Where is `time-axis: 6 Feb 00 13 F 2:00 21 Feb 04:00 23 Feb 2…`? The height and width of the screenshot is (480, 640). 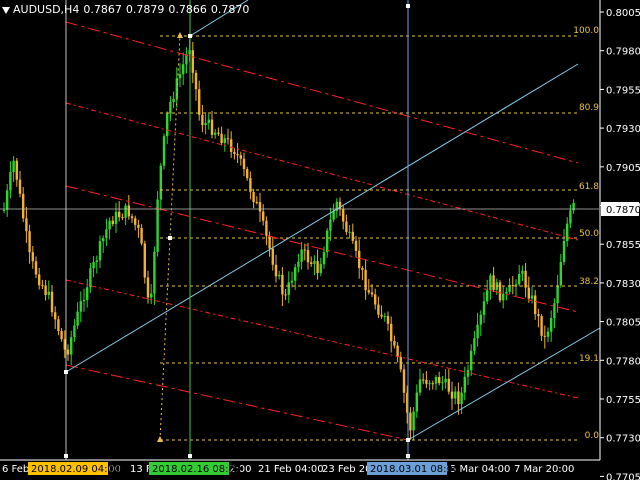 time-axis: 6 Feb 00 13 F 2:00 21 Feb 04:00 23 Feb 2… is located at coordinates (300, 467).